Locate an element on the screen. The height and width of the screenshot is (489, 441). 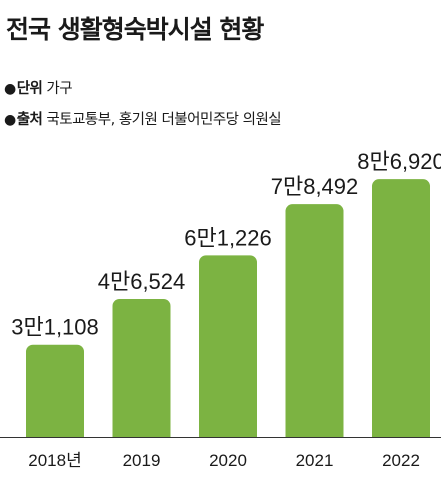
value-label-4: 8만6,920 is located at coordinates (399, 161).